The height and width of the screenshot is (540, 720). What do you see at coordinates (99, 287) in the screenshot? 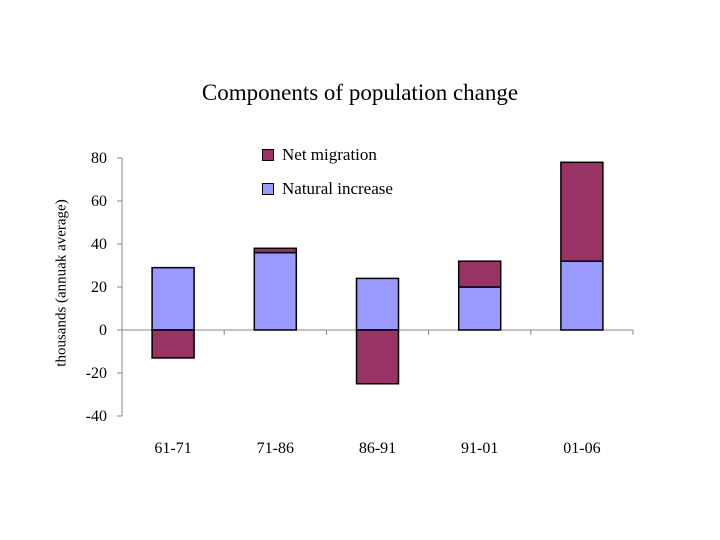
I see `y-tick-label: 20` at bounding box center [99, 287].